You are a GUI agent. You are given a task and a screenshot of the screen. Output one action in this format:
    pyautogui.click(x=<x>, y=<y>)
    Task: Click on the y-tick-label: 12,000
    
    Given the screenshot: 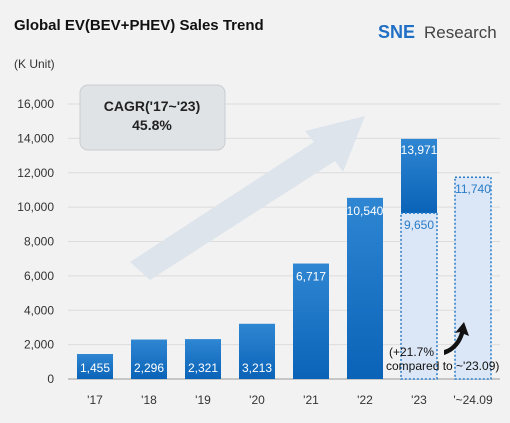 What is the action you would take?
    pyautogui.click(x=35, y=173)
    